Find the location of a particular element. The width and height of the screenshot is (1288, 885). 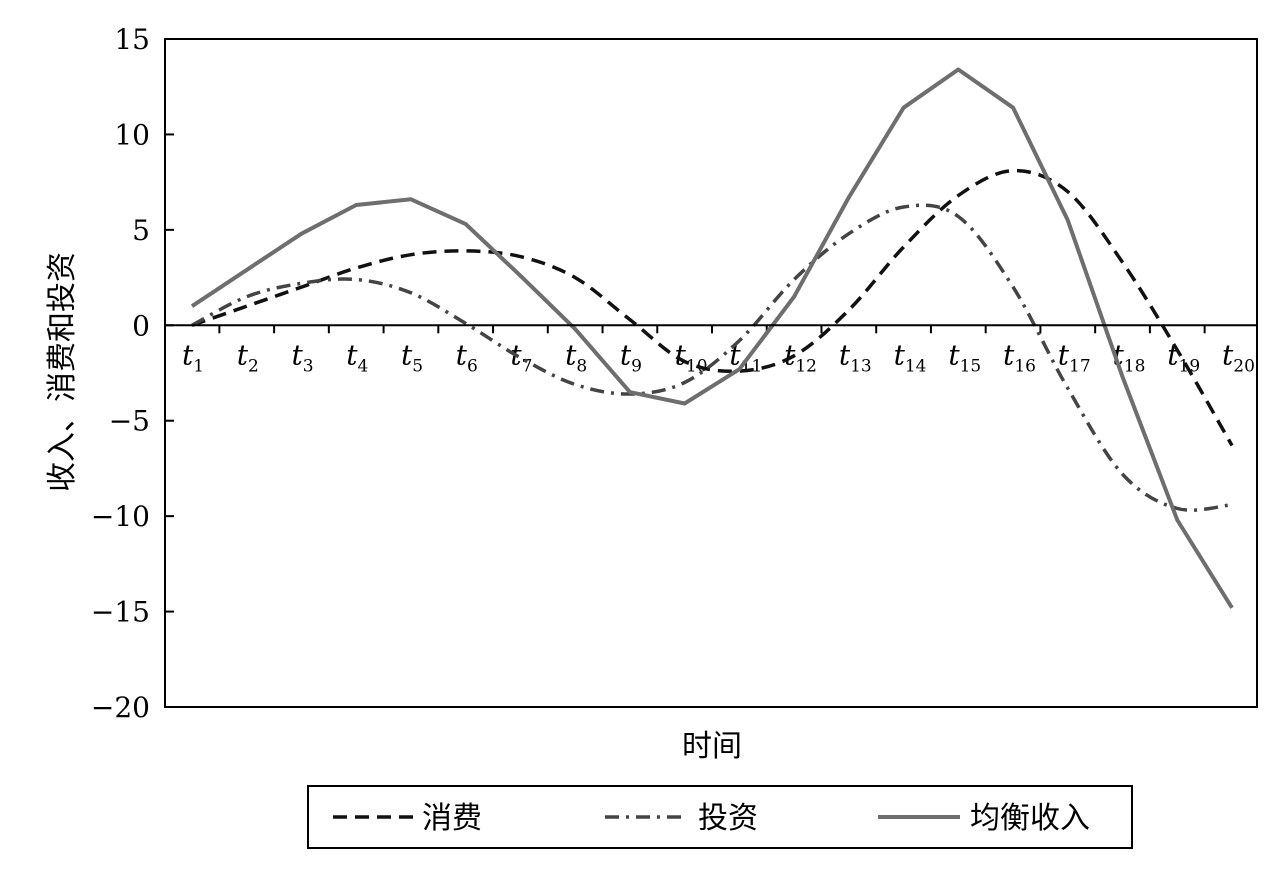

y-tick-label: −15 is located at coordinates (120, 612).